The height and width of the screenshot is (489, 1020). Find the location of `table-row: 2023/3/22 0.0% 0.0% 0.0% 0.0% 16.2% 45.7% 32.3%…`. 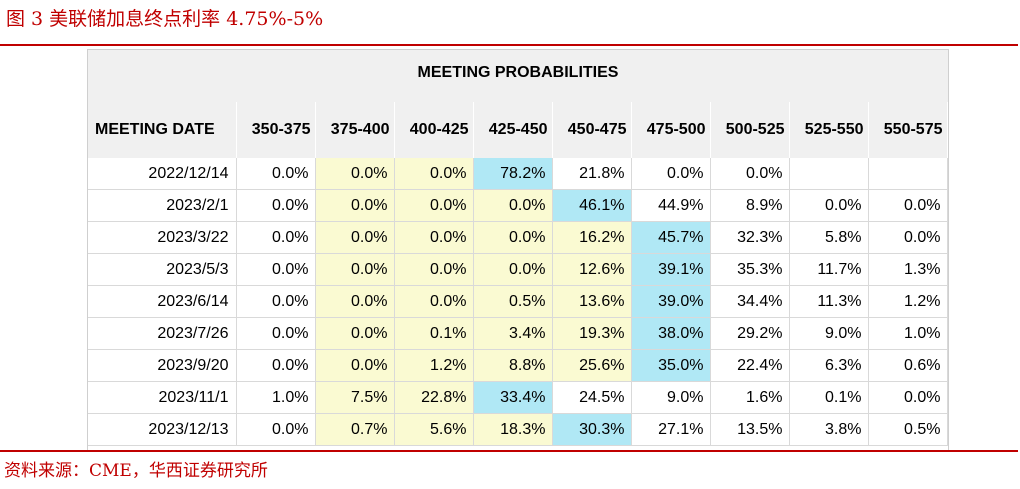

table-row: 2023/3/22 0.0% 0.0% 0.0% 0.0% 16.2% 45.7% 32.3%… is located at coordinates (518, 237).